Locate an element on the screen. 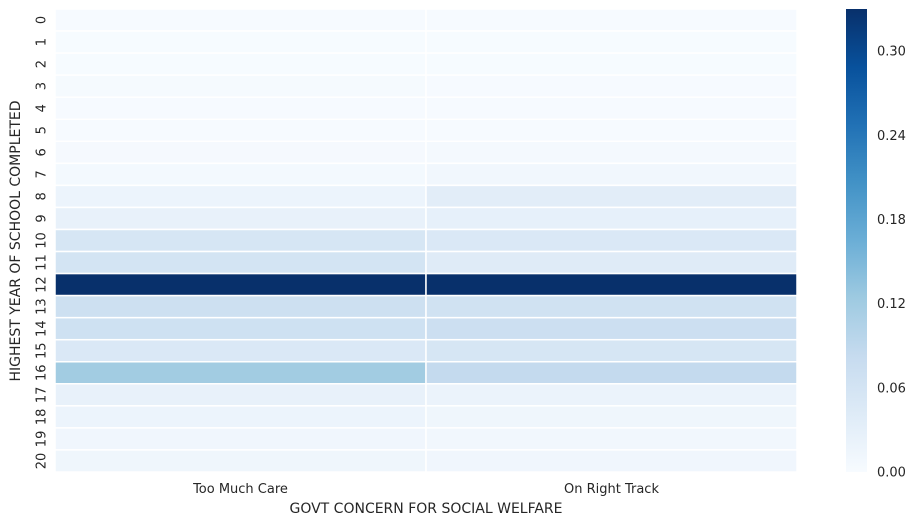 The width and height of the screenshot is (918, 526). colorbar-tick-labels: 0.00 0.06 0.12 0.18 0.24 0.30 is located at coordinates (891, 263).